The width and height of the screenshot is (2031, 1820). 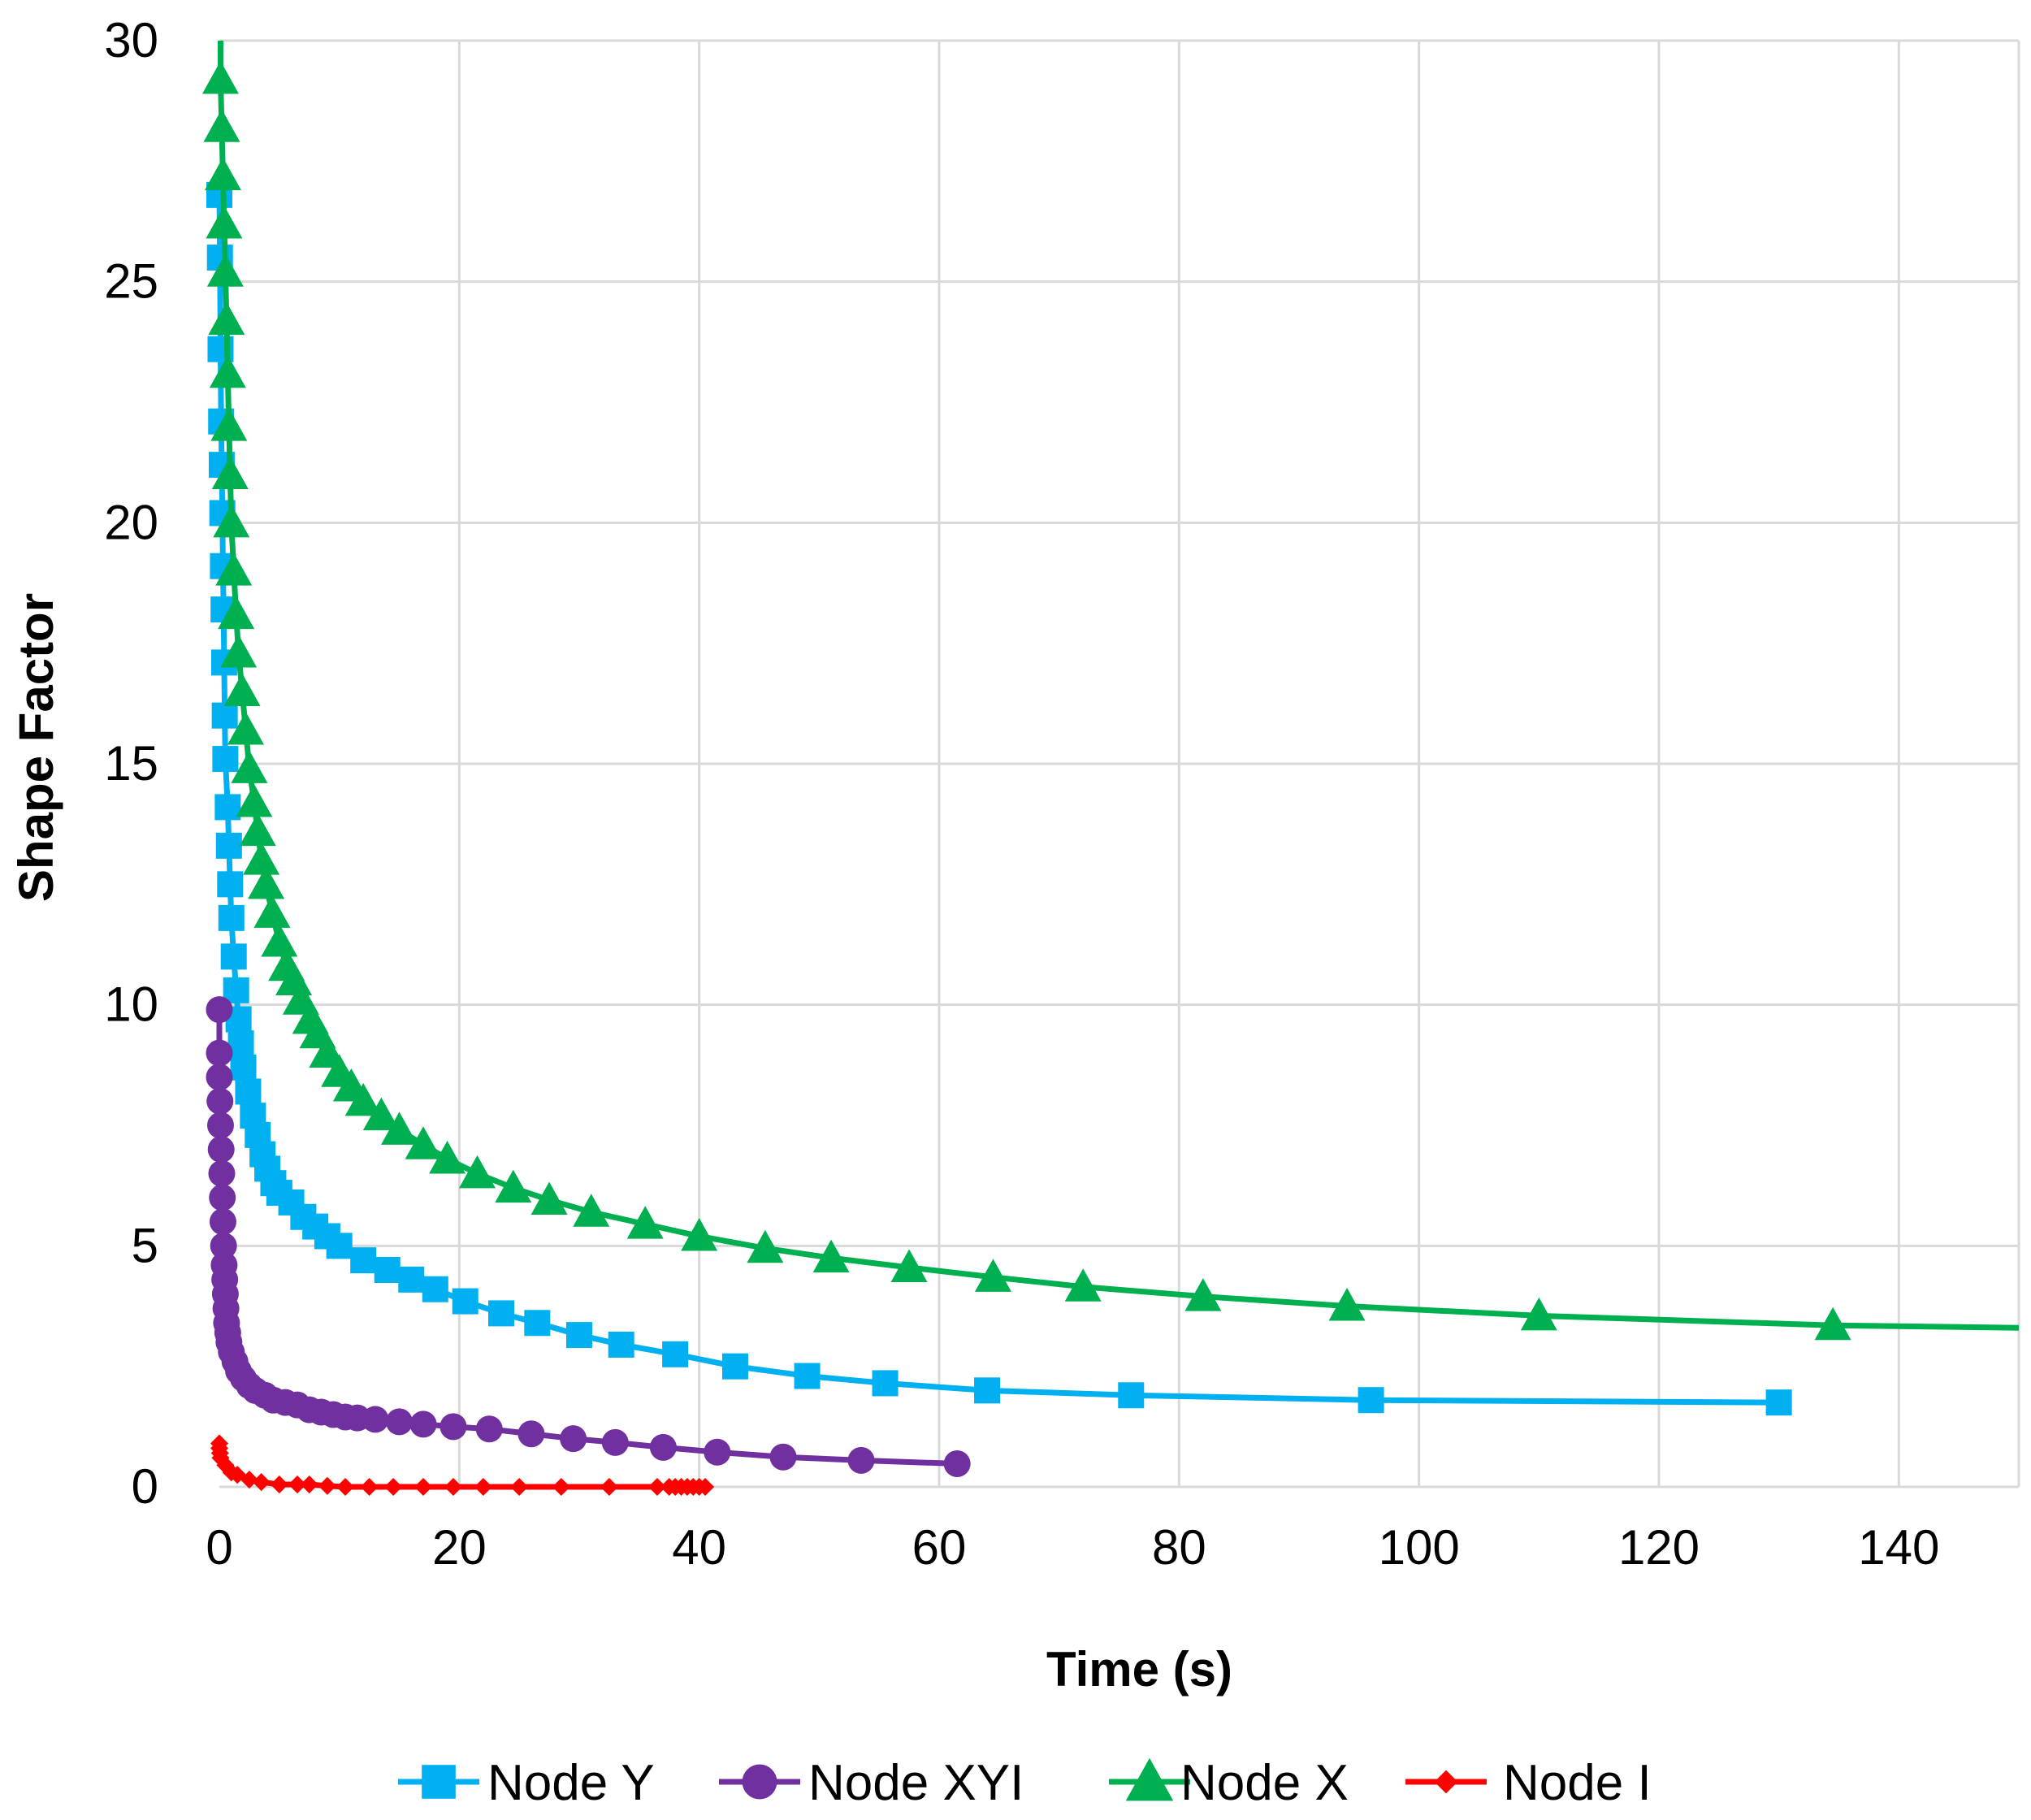 I want to click on series-node-xyi, so click(x=588, y=1237).